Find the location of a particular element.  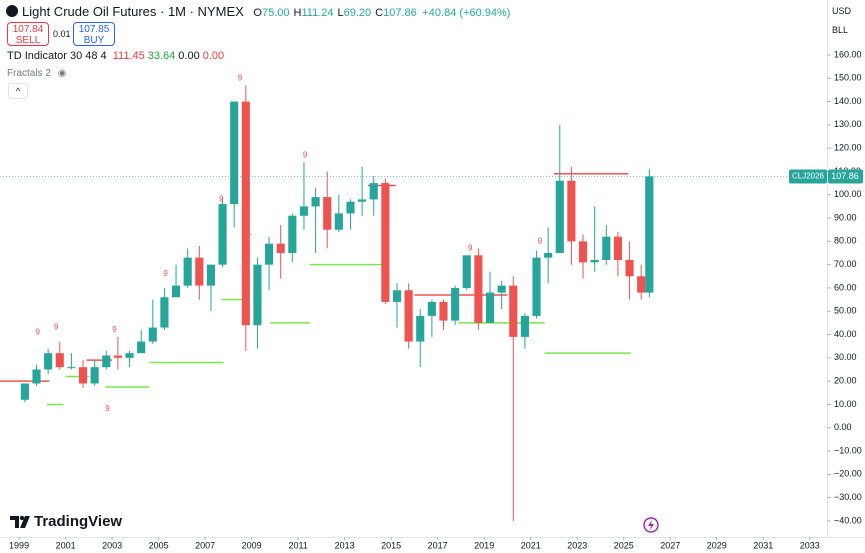

lightning-icon is located at coordinates (651, 525).